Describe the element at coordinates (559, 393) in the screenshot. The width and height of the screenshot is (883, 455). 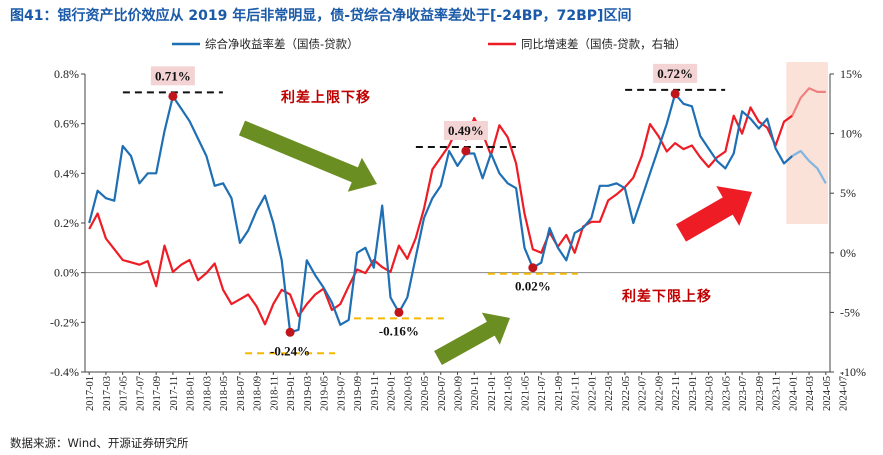
I see `x-tick-label: 2021-09` at that location.